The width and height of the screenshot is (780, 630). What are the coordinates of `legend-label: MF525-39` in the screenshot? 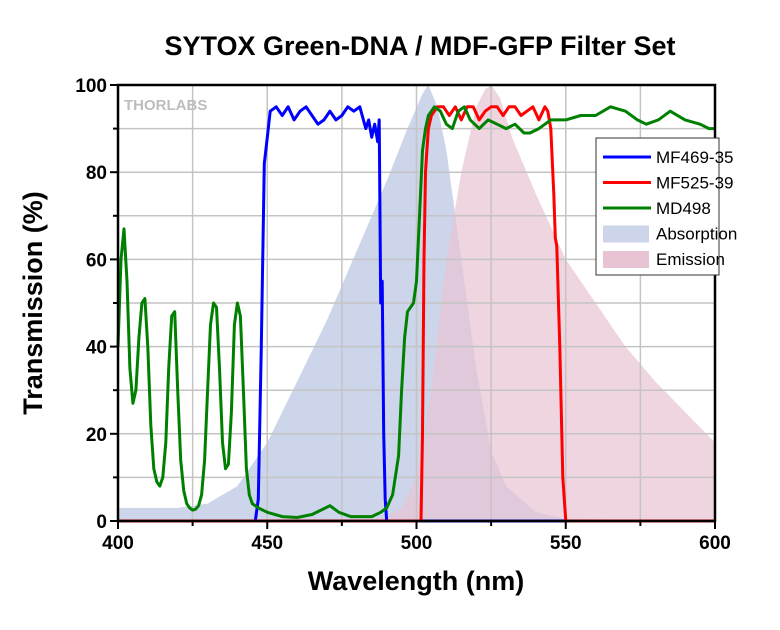 It's located at (694, 183).